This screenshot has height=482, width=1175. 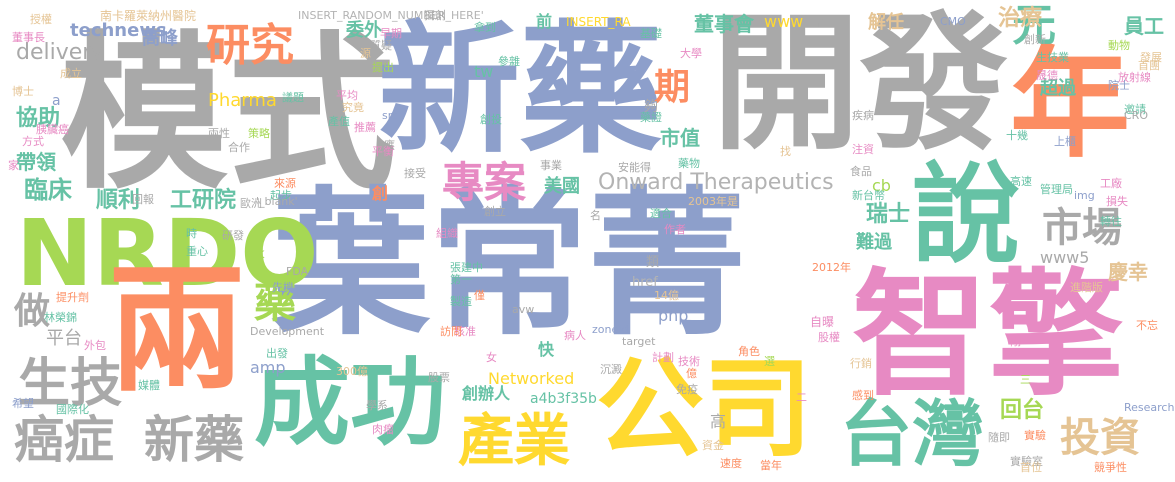 I want to click on cloud-word: technews, so click(x=118, y=30).